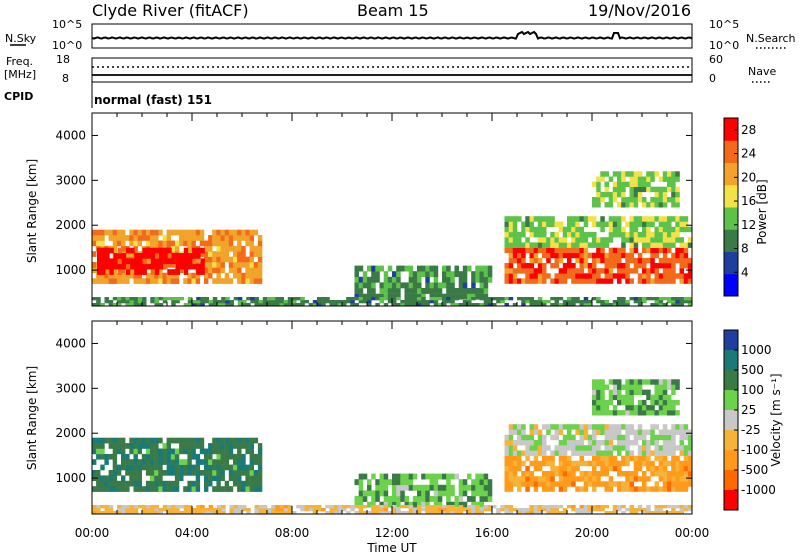 The image size is (800, 558). I want to click on nave-tick-bottom: 0, so click(712, 78).